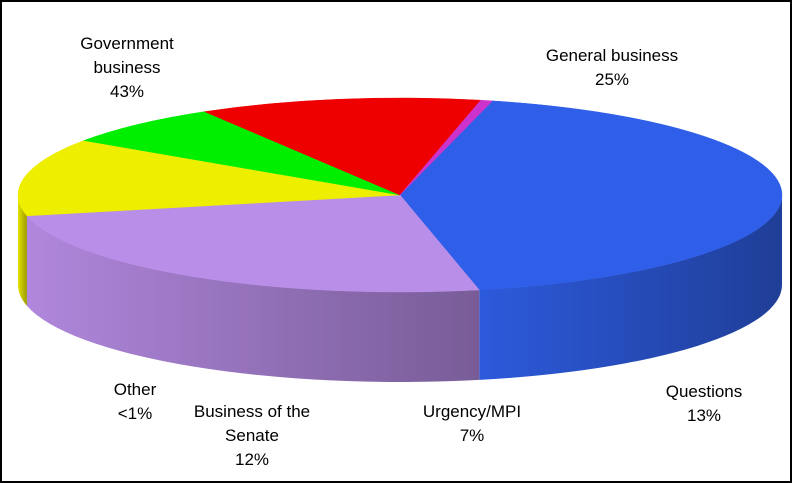 The width and height of the screenshot is (792, 483). Describe the element at coordinates (704, 415) in the screenshot. I see `value-label: 13%` at that location.